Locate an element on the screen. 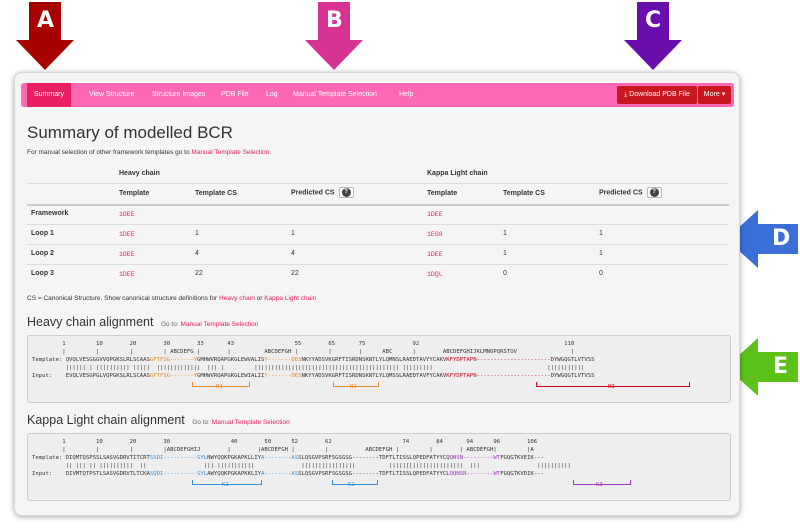 This screenshot has height=531, width=800. light-chain-header: Kappa Light chain is located at coordinates (457, 173).